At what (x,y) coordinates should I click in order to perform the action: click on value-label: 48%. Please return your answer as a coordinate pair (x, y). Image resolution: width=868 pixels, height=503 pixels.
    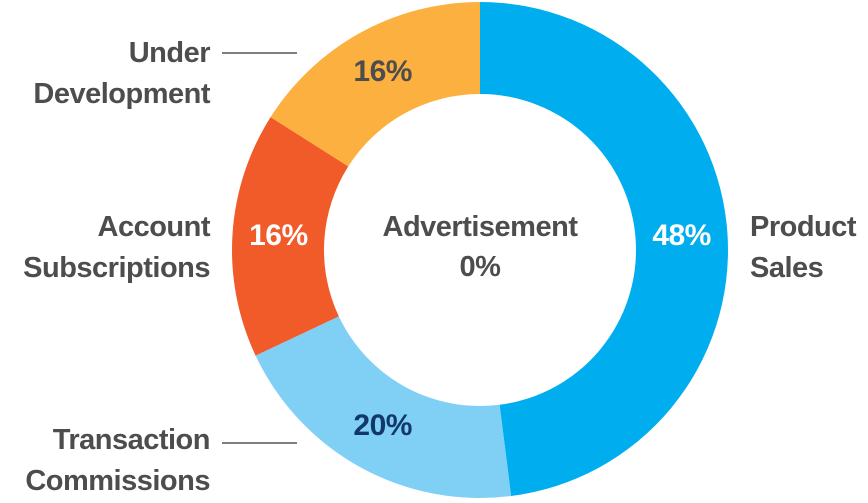
    Looking at the image, I should click on (681, 235).